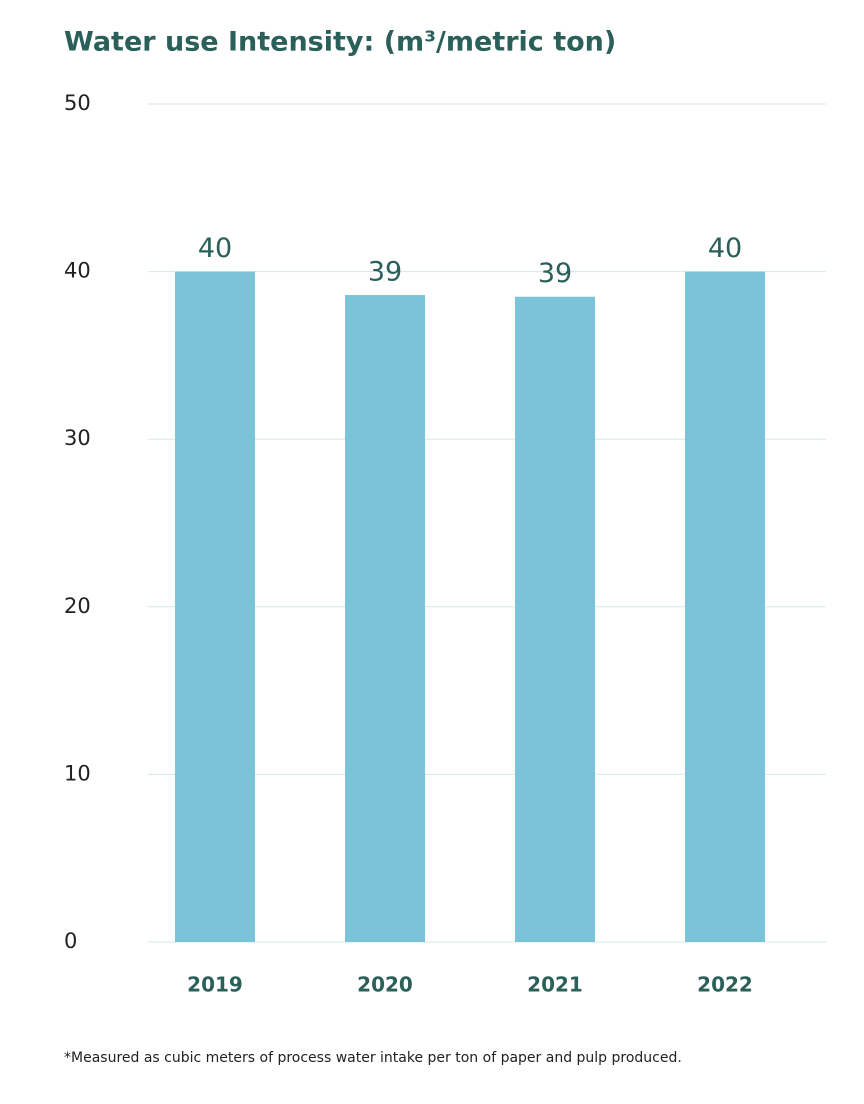 The image size is (864, 1104). I want to click on y-tick-label: 10, so click(77, 773).